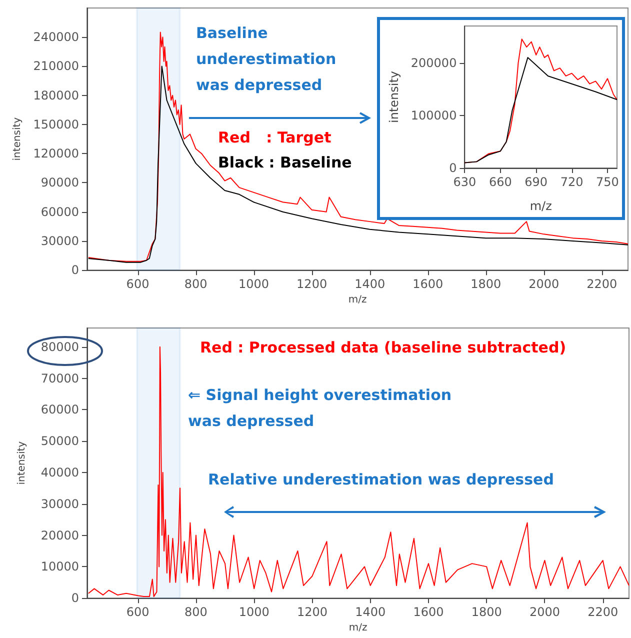 The height and width of the screenshot is (638, 631). I want to click on y-tick-label: 180000, so click(56, 95).